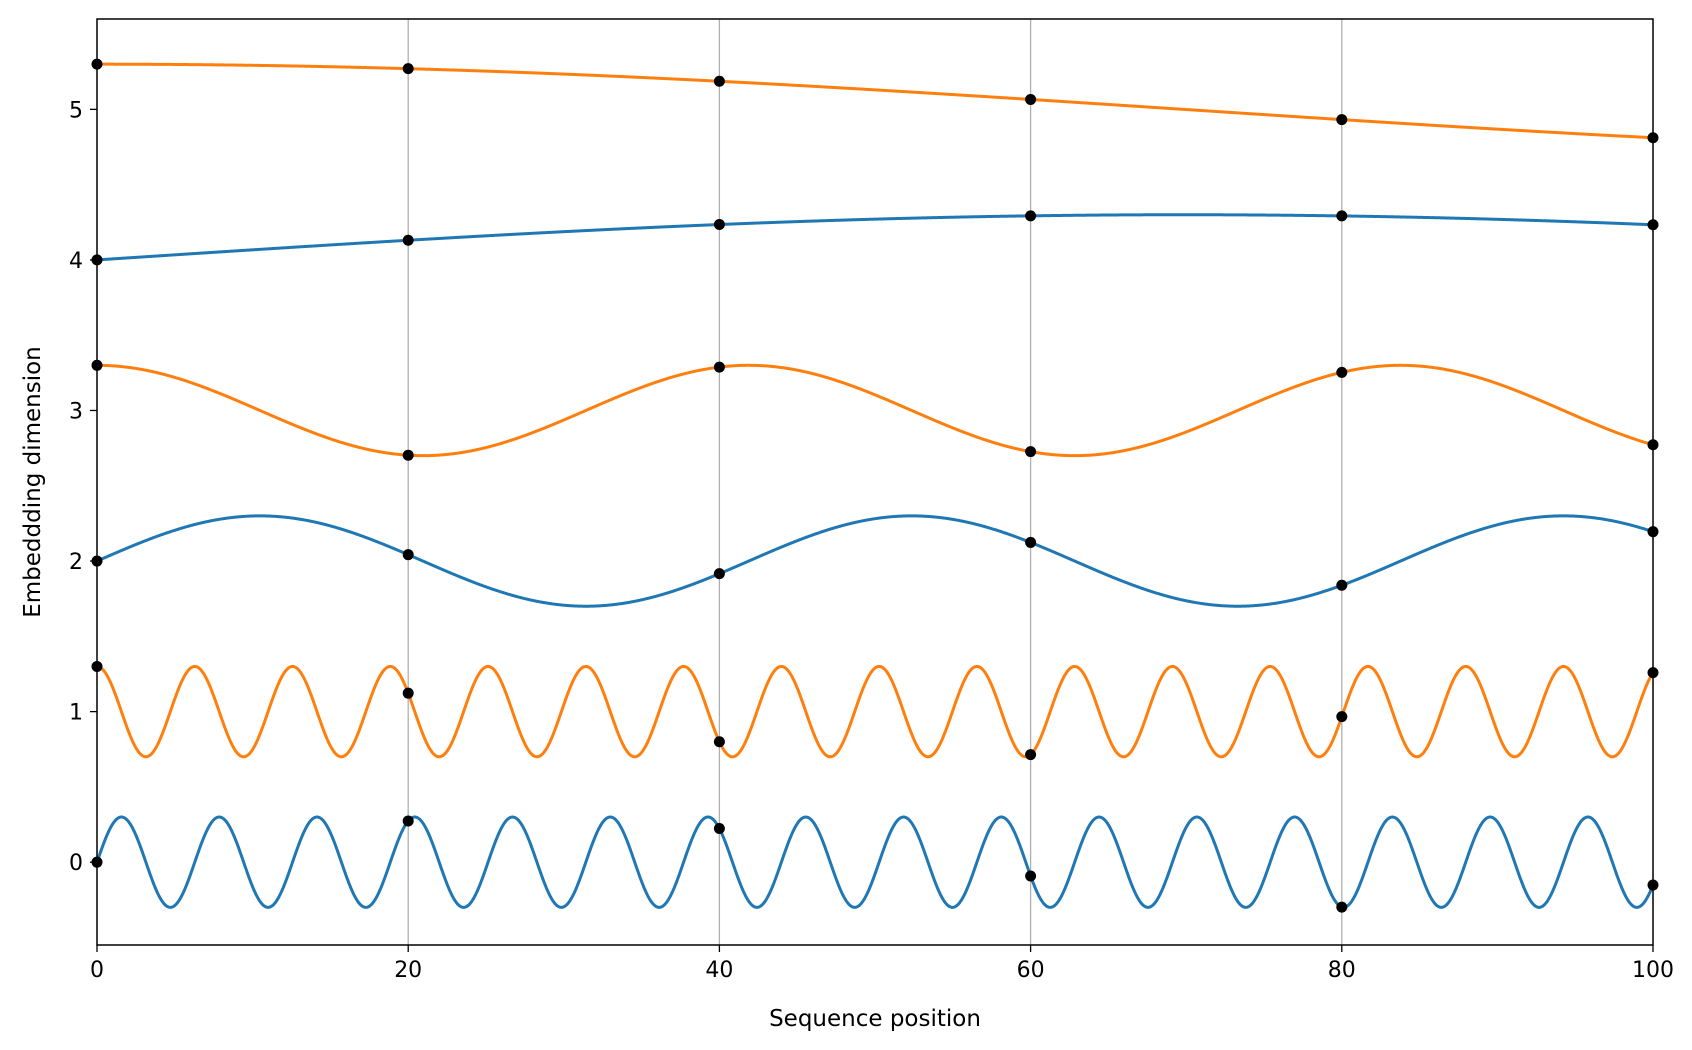 Image resolution: width=1692 pixels, height=1050 pixels. What do you see at coordinates (1653, 970) in the screenshot?
I see `x-tick-label-5: 100` at bounding box center [1653, 970].